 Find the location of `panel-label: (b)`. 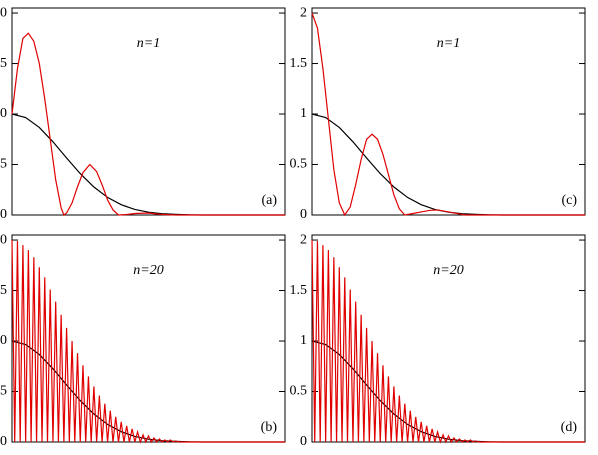

panel-label: (b) is located at coordinates (269, 427).